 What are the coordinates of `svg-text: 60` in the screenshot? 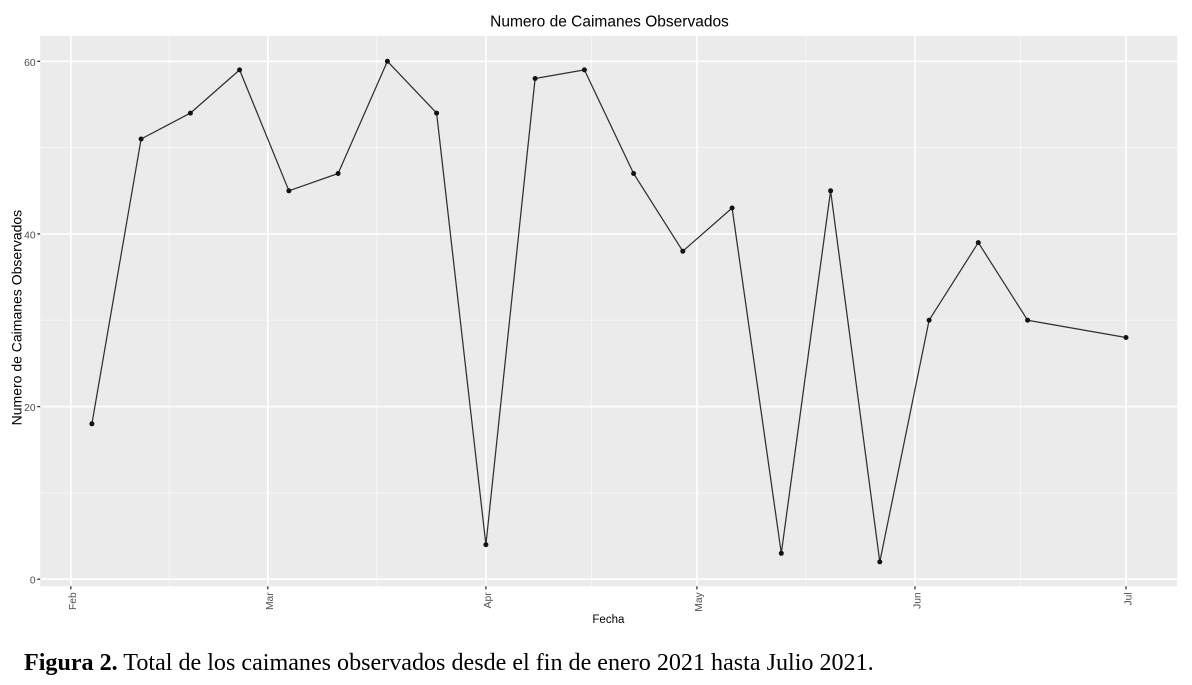 It's located at (30, 63).